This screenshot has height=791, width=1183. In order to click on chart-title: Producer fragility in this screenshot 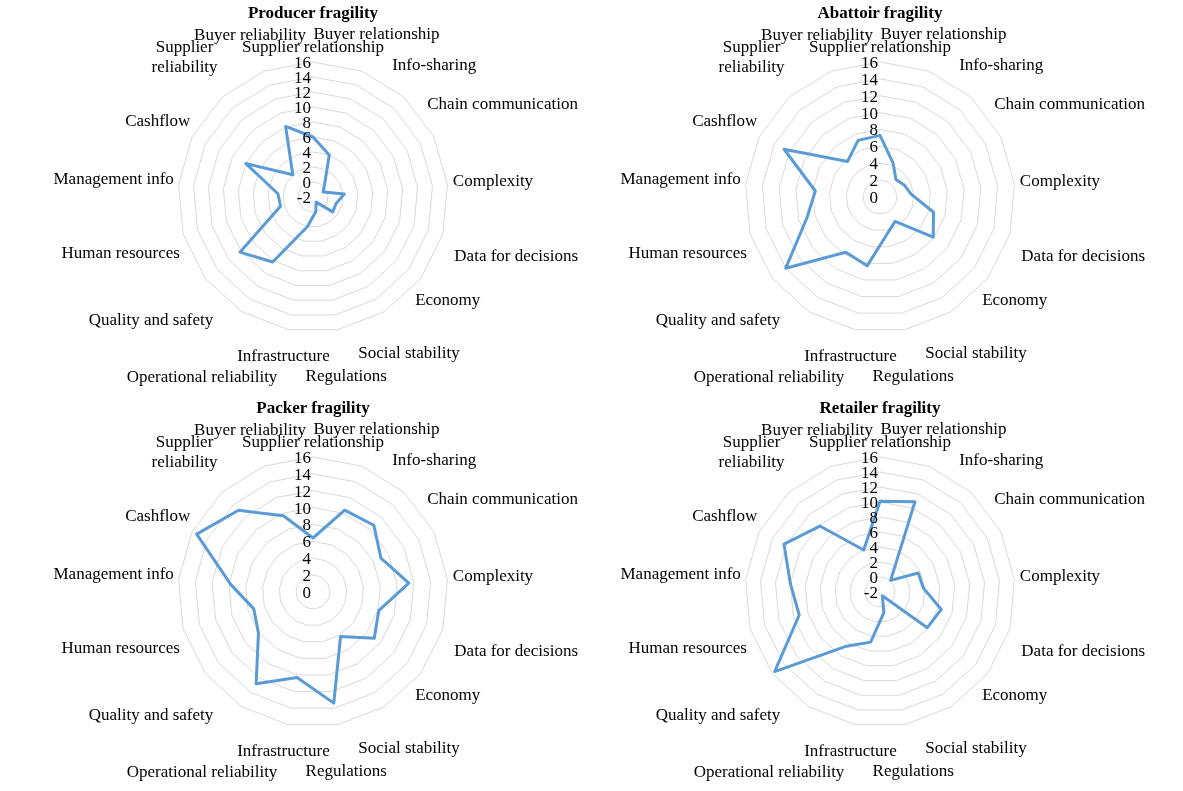, I will do `click(313, 13)`.